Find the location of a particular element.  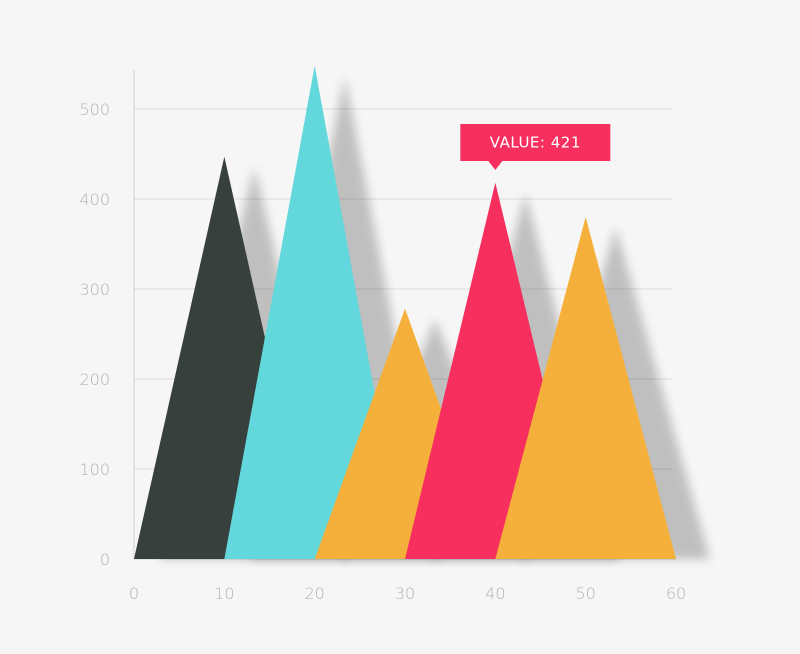

x-tick-label: 10 is located at coordinates (224, 593).